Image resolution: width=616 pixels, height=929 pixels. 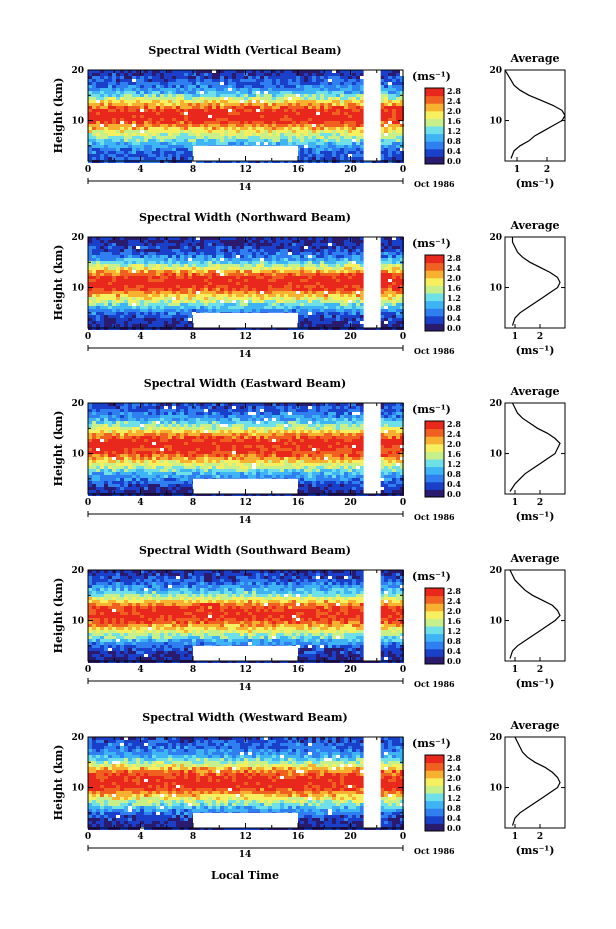 What do you see at coordinates (58, 116) in the screenshot?
I see `y-axis-label: Height (km)` at bounding box center [58, 116].